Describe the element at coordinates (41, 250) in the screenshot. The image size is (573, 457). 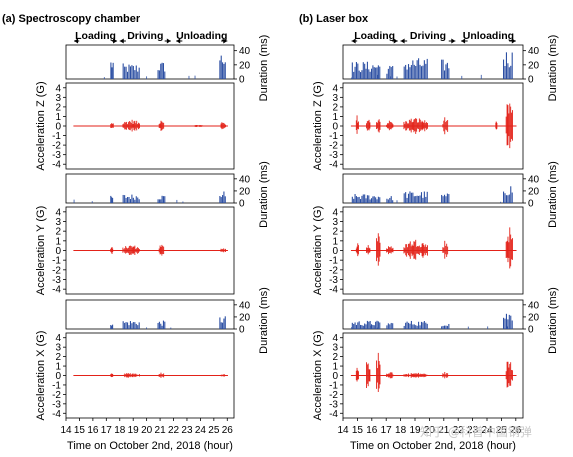
I see `accel-axis-label: Acceleration Y (G)` at that location.